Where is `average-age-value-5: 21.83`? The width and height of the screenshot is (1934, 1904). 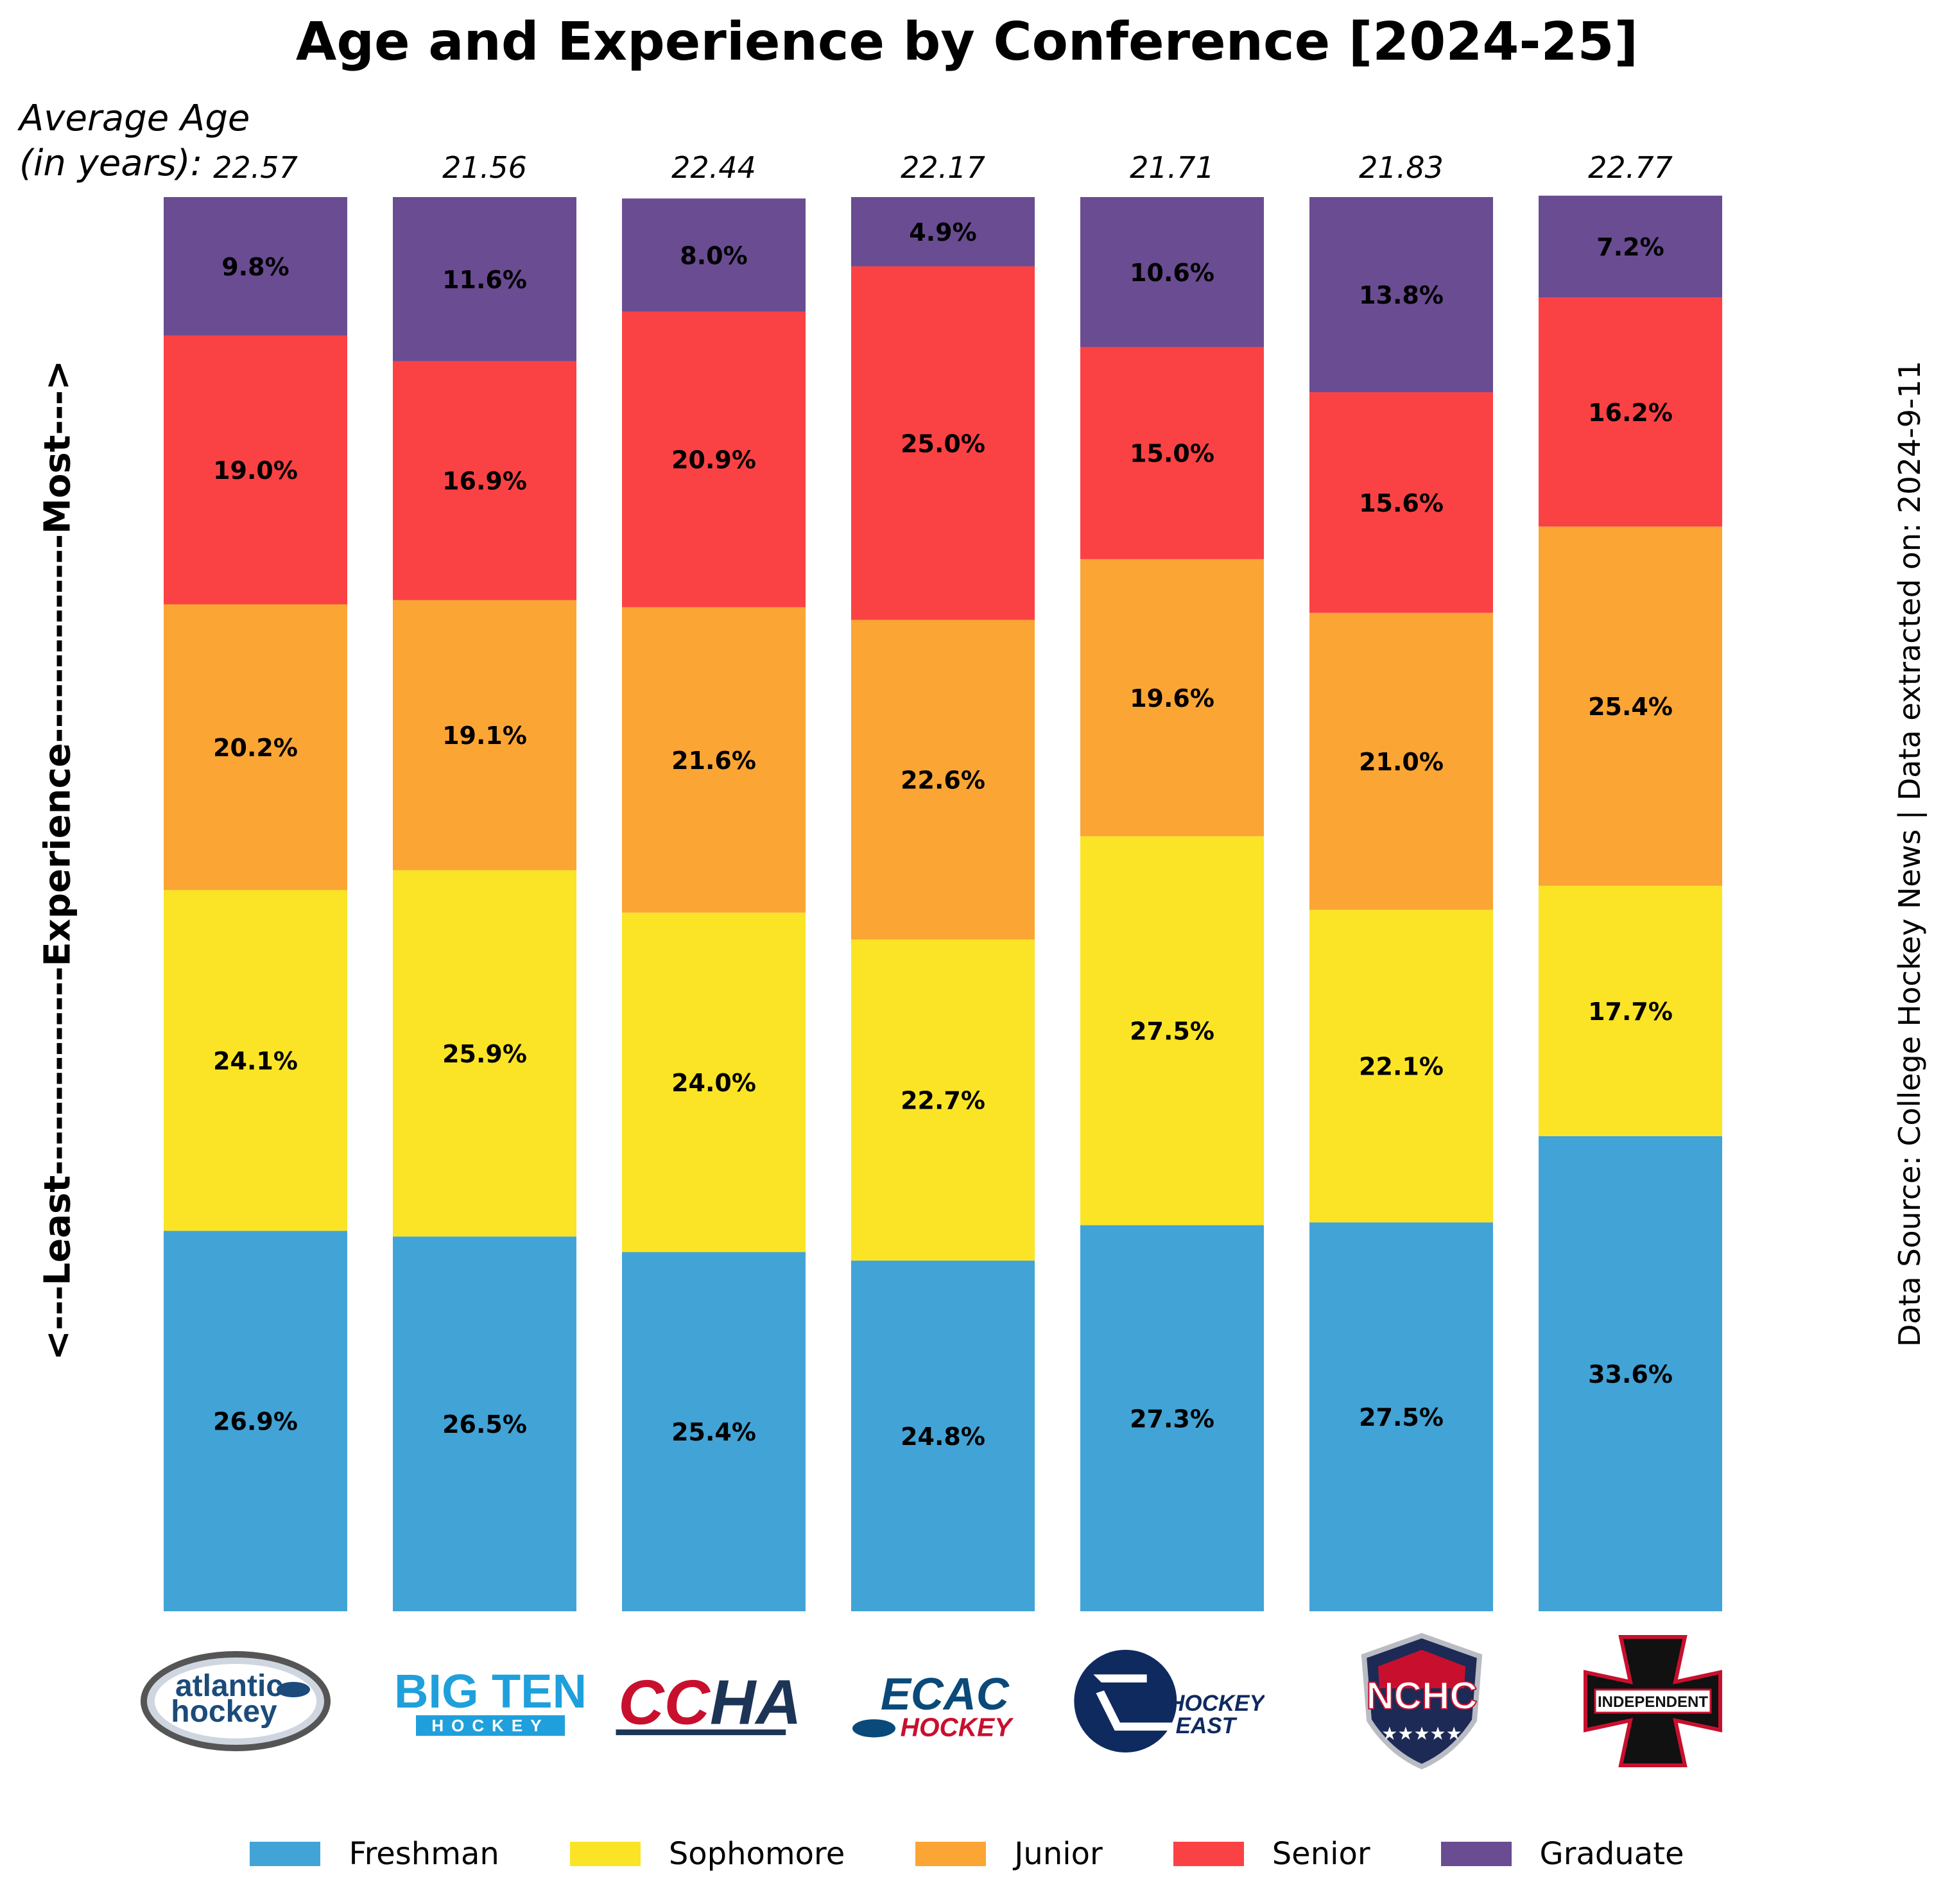
average-age-value-5: 21.83 is located at coordinates (1402, 167).